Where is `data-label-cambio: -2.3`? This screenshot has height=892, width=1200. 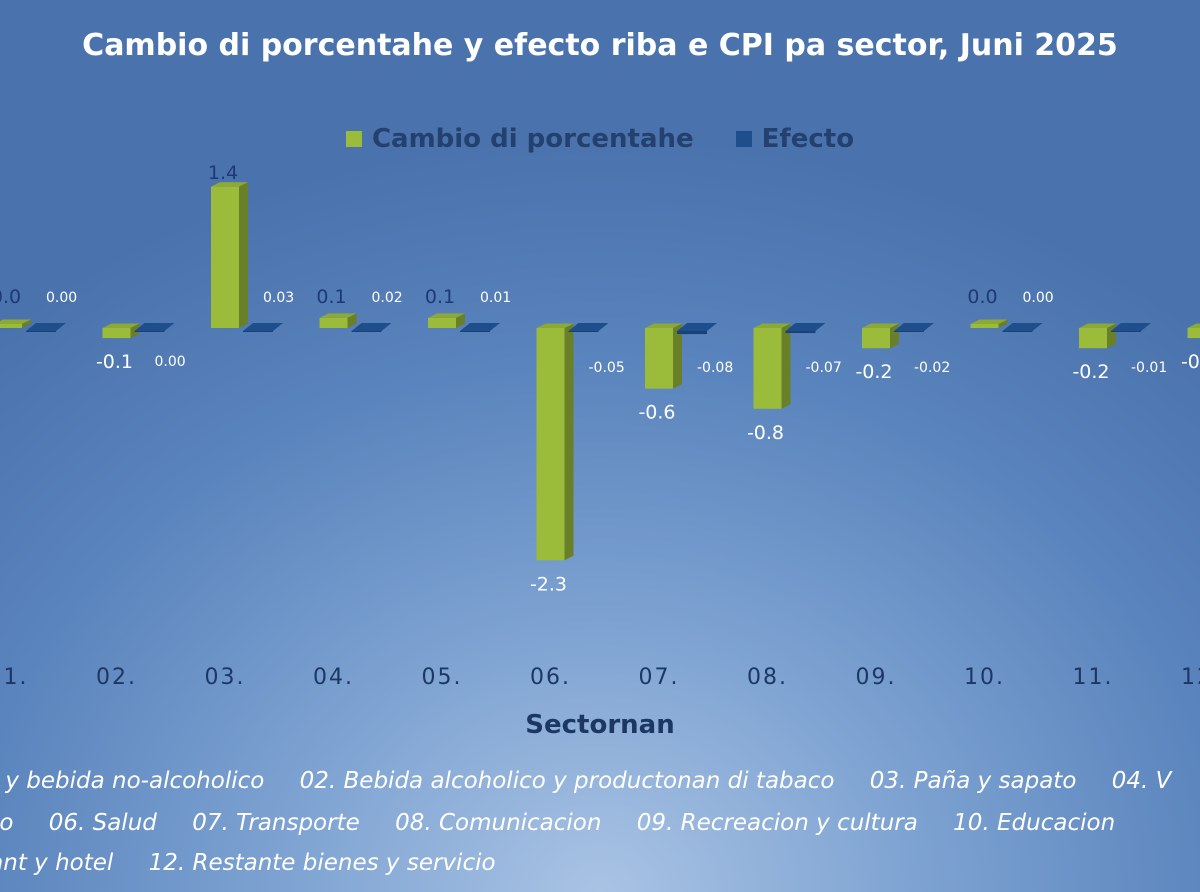
data-label-cambio: -2.3 is located at coordinates (548, 584).